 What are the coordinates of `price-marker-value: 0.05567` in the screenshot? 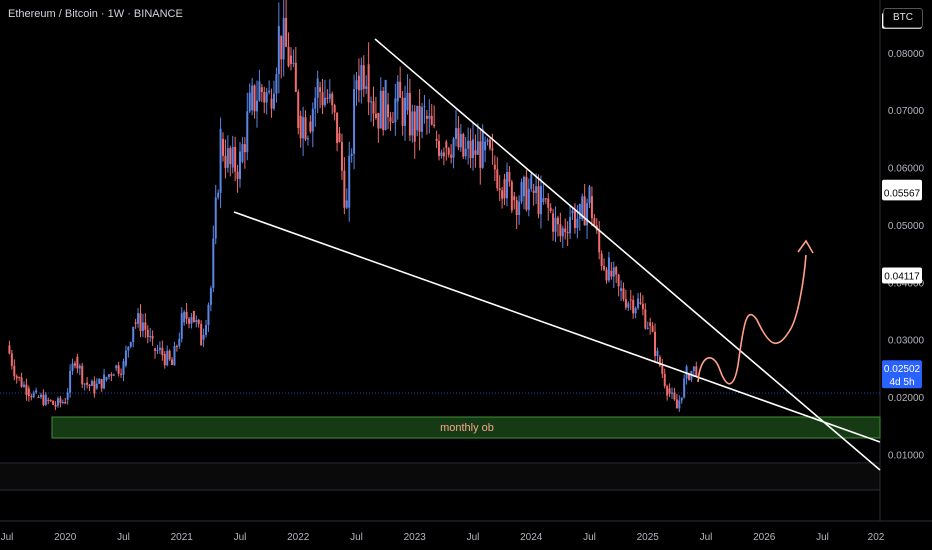 It's located at (902, 193).